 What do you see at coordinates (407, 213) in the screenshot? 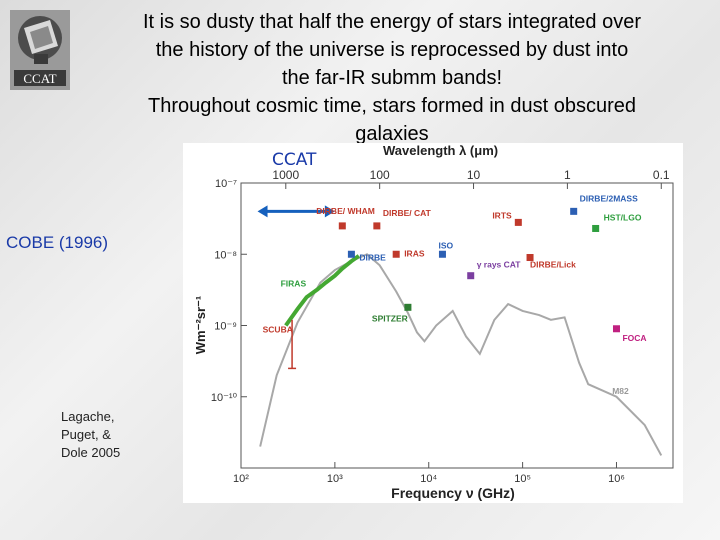
I see `instrument-label: DIRBE/ CAT` at bounding box center [407, 213].